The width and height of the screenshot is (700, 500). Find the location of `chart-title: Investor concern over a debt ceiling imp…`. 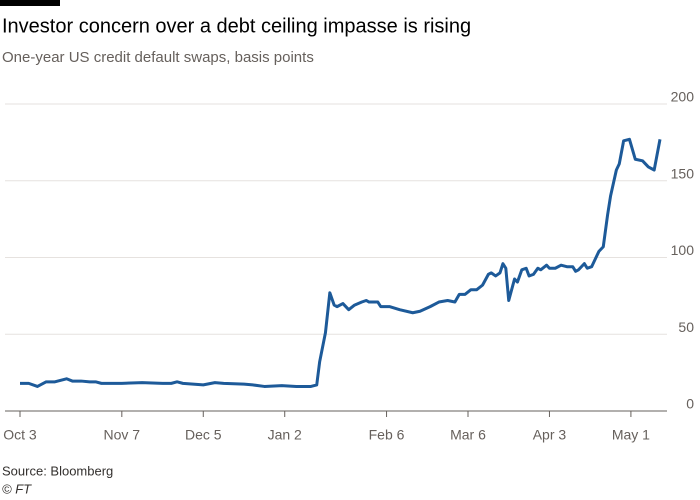

chart-title: Investor concern over a debt ceiling imp… is located at coordinates (236, 26).